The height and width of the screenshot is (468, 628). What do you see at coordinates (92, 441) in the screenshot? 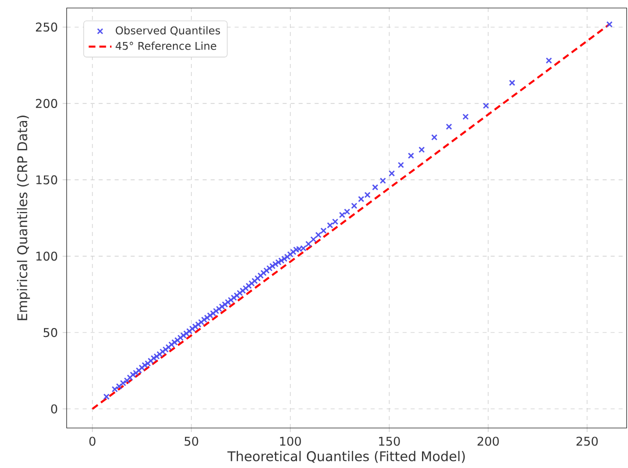
I see `x-tick-label: 0` at bounding box center [92, 441].